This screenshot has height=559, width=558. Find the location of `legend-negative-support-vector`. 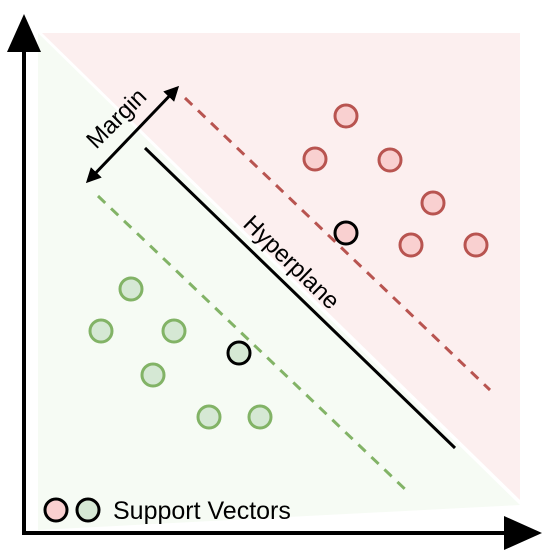

legend-negative-support-vector is located at coordinates (88, 510).